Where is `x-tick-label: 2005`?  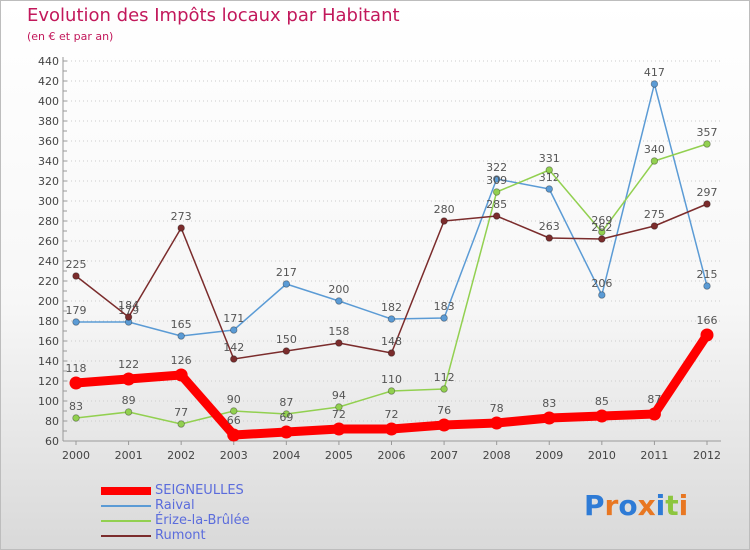
x-tick-label: 2005 is located at coordinates (339, 455).